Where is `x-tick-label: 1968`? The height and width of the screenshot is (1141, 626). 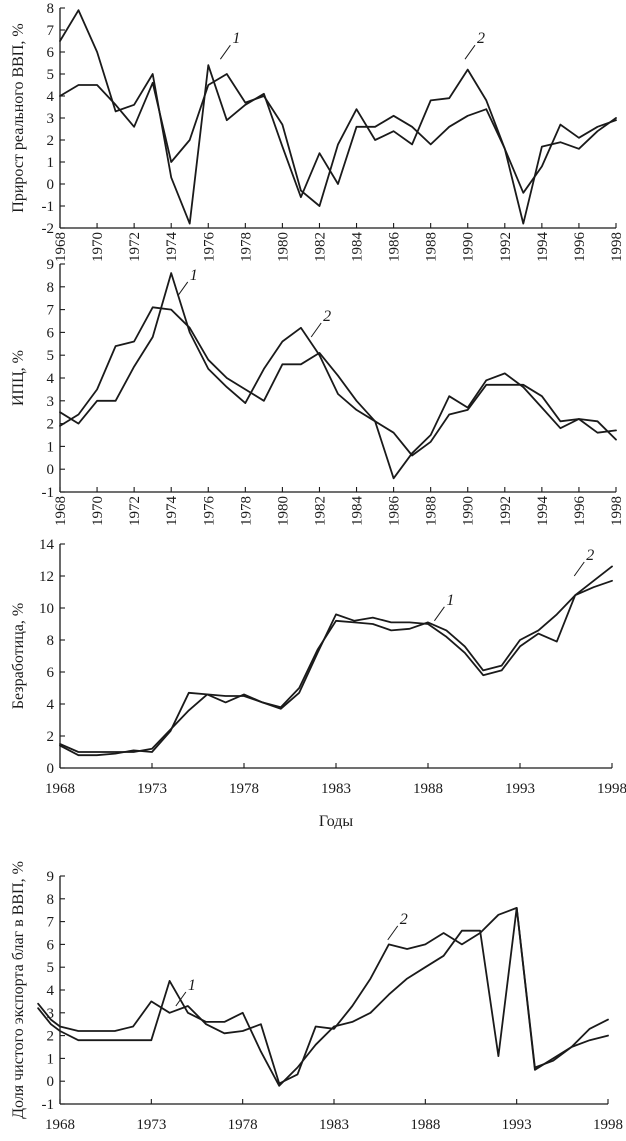 x-tick-label: 1968 is located at coordinates (61, 511).